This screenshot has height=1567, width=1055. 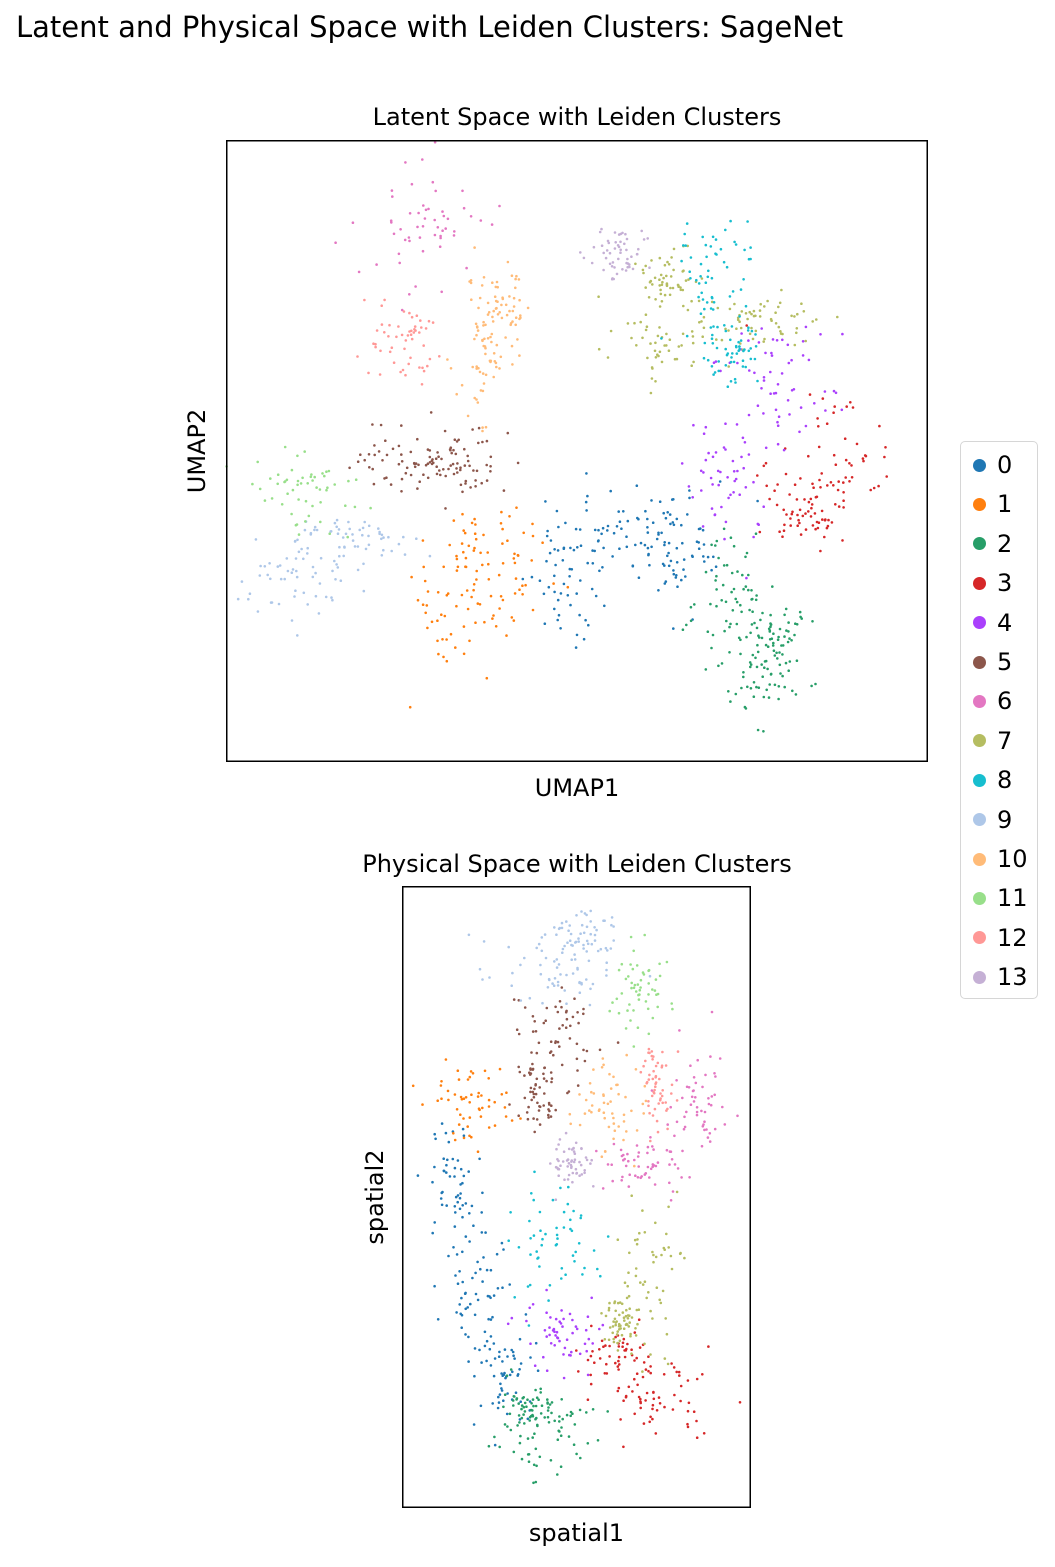 What do you see at coordinates (591, 1160) in the screenshot?
I see `cluster-13-point` at bounding box center [591, 1160].